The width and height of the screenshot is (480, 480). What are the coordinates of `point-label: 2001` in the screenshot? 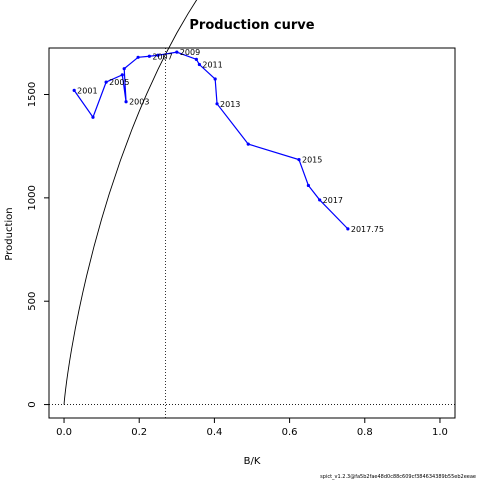 It's located at (87, 90).